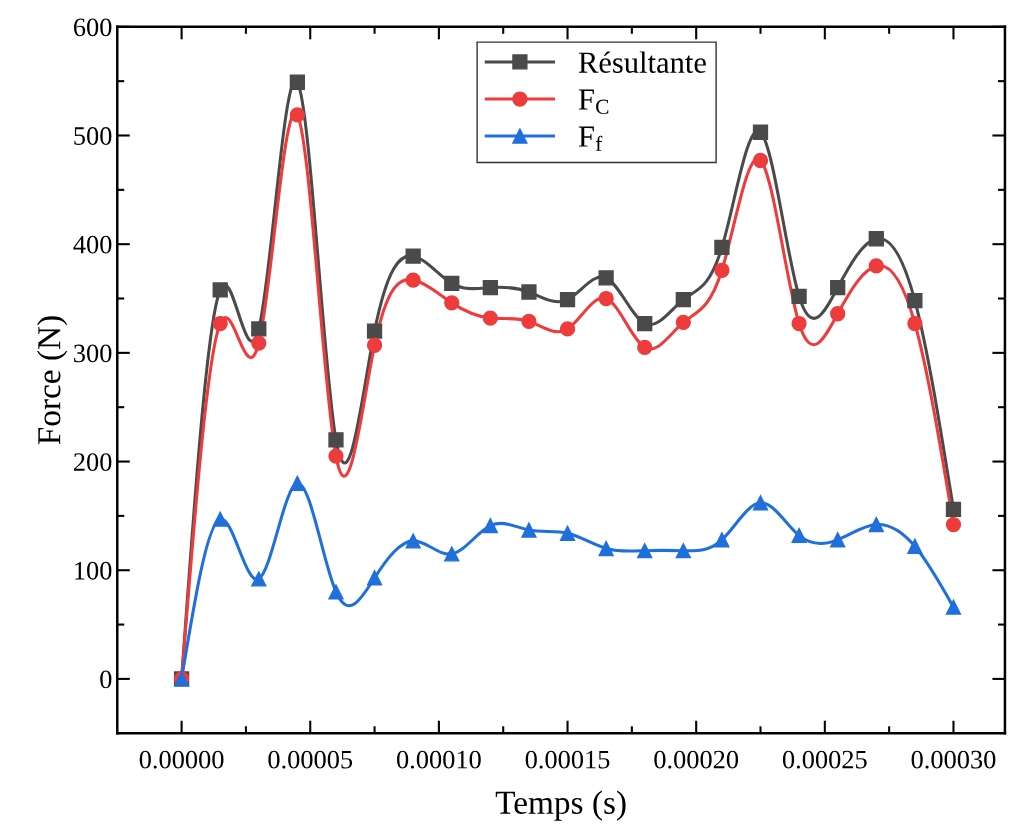  Describe the element at coordinates (696, 759) in the screenshot. I see `x-tick-label: 0.00020` at that location.